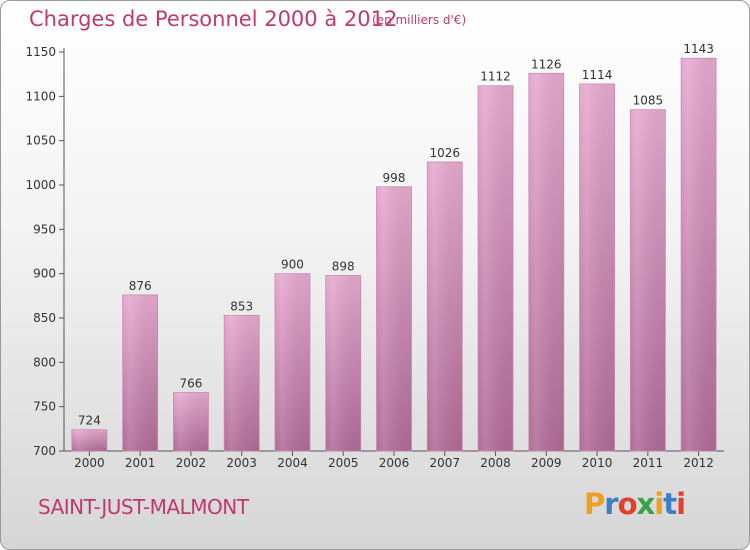 Image resolution: width=750 pixels, height=550 pixels. I want to click on x-tick-label: 2005, so click(343, 463).